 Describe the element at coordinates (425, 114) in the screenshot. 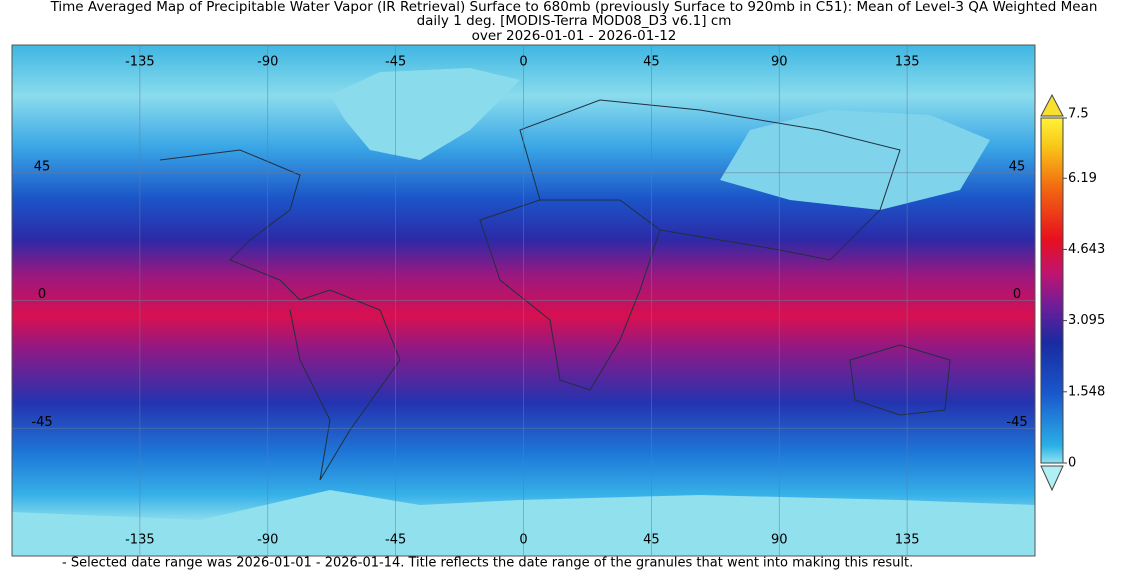

I see `greenland` at that location.